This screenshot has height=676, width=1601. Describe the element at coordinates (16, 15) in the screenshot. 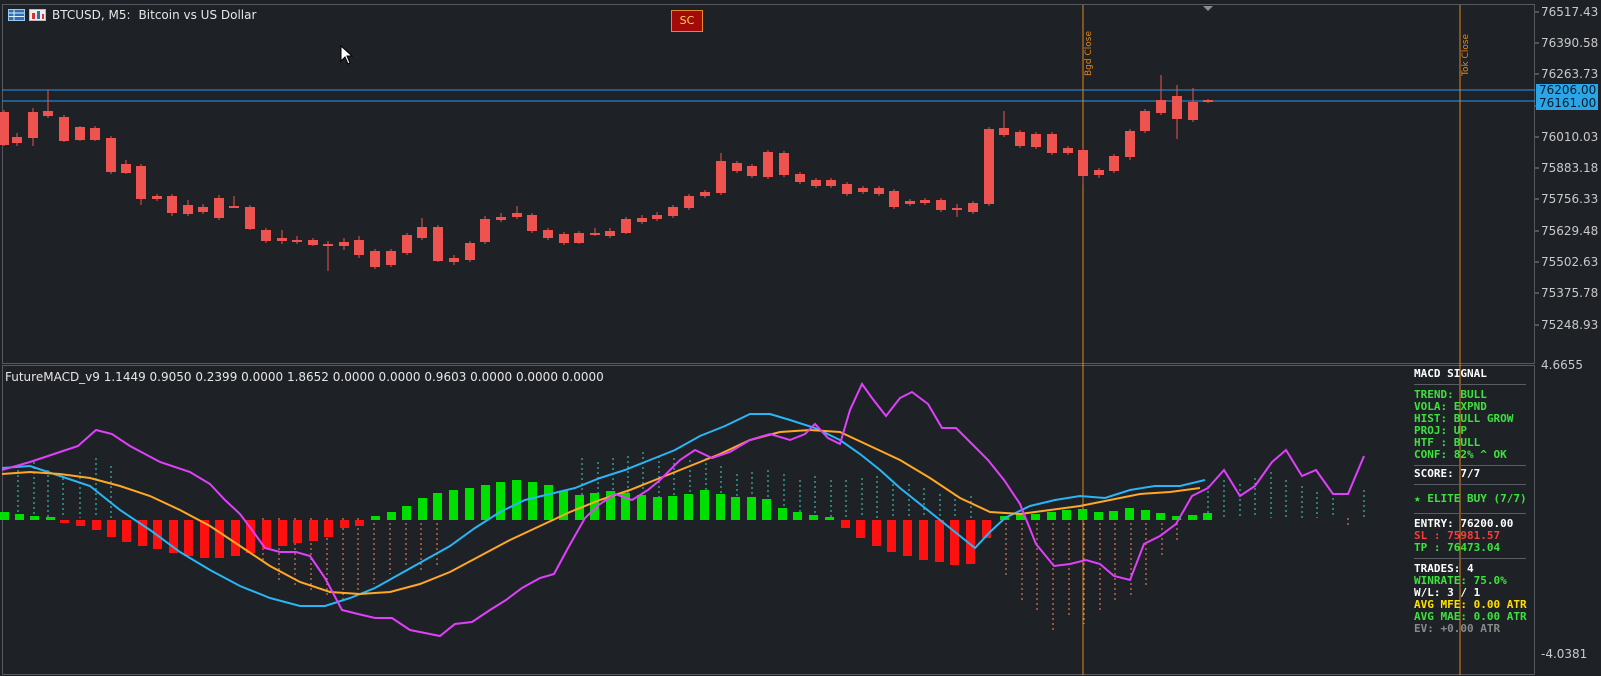

I see `table-icon` at that location.